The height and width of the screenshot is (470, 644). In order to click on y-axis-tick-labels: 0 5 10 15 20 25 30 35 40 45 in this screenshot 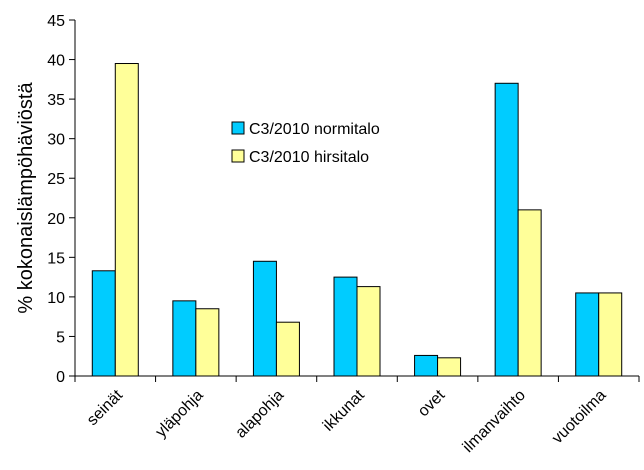, I will do `click(56, 199)`.